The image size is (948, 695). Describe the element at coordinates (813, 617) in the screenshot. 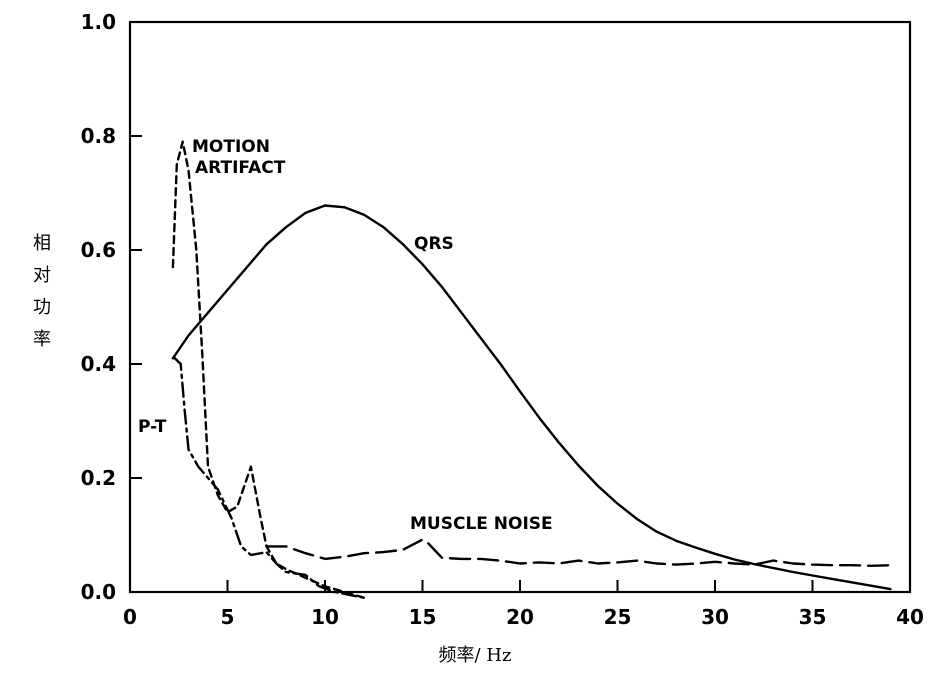

I see `x-tick-label: 35` at that location.